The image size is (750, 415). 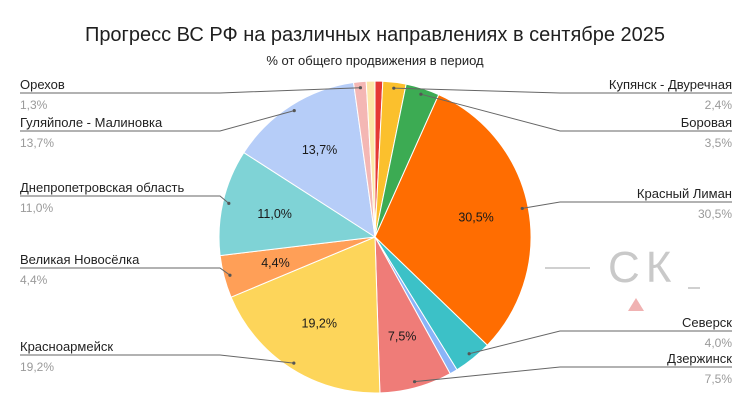 What do you see at coordinates (37, 367) in the screenshot?
I see `slice-percent-label: 19,2%` at bounding box center [37, 367].